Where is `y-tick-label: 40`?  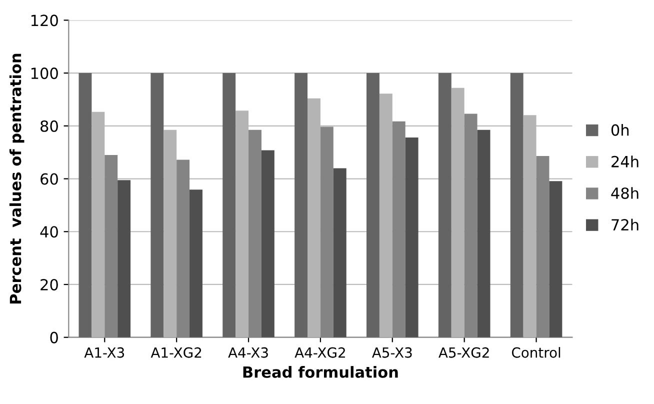
y-tick-label: 40 is located at coordinates (49, 232).